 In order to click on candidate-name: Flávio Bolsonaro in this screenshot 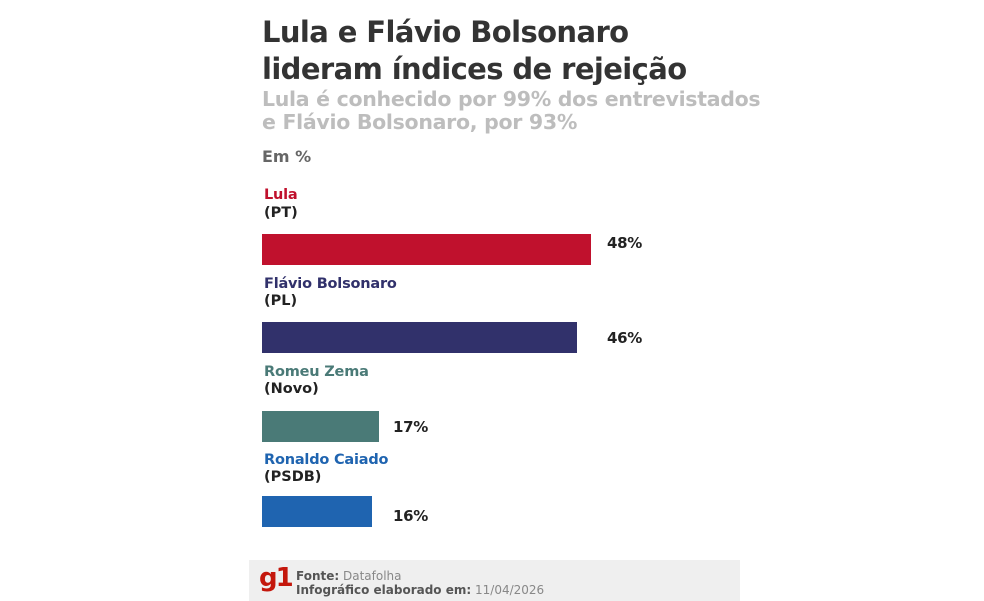, I will do `click(330, 284)`.